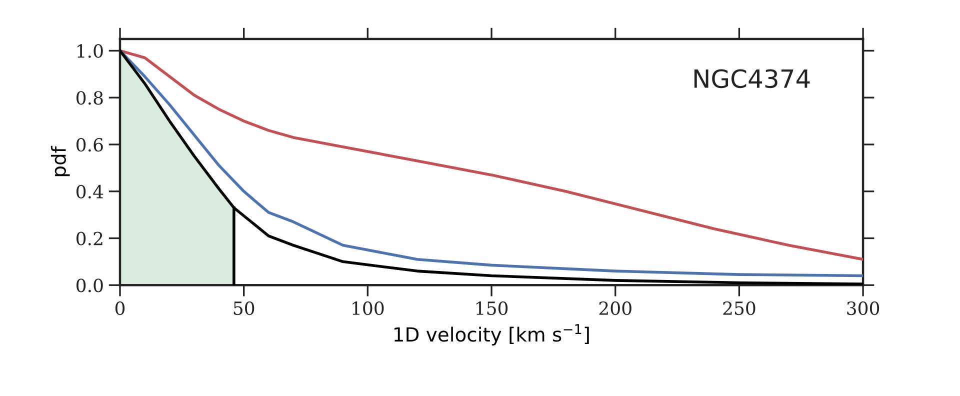  I want to click on x-tick-label: 200, so click(615, 308).